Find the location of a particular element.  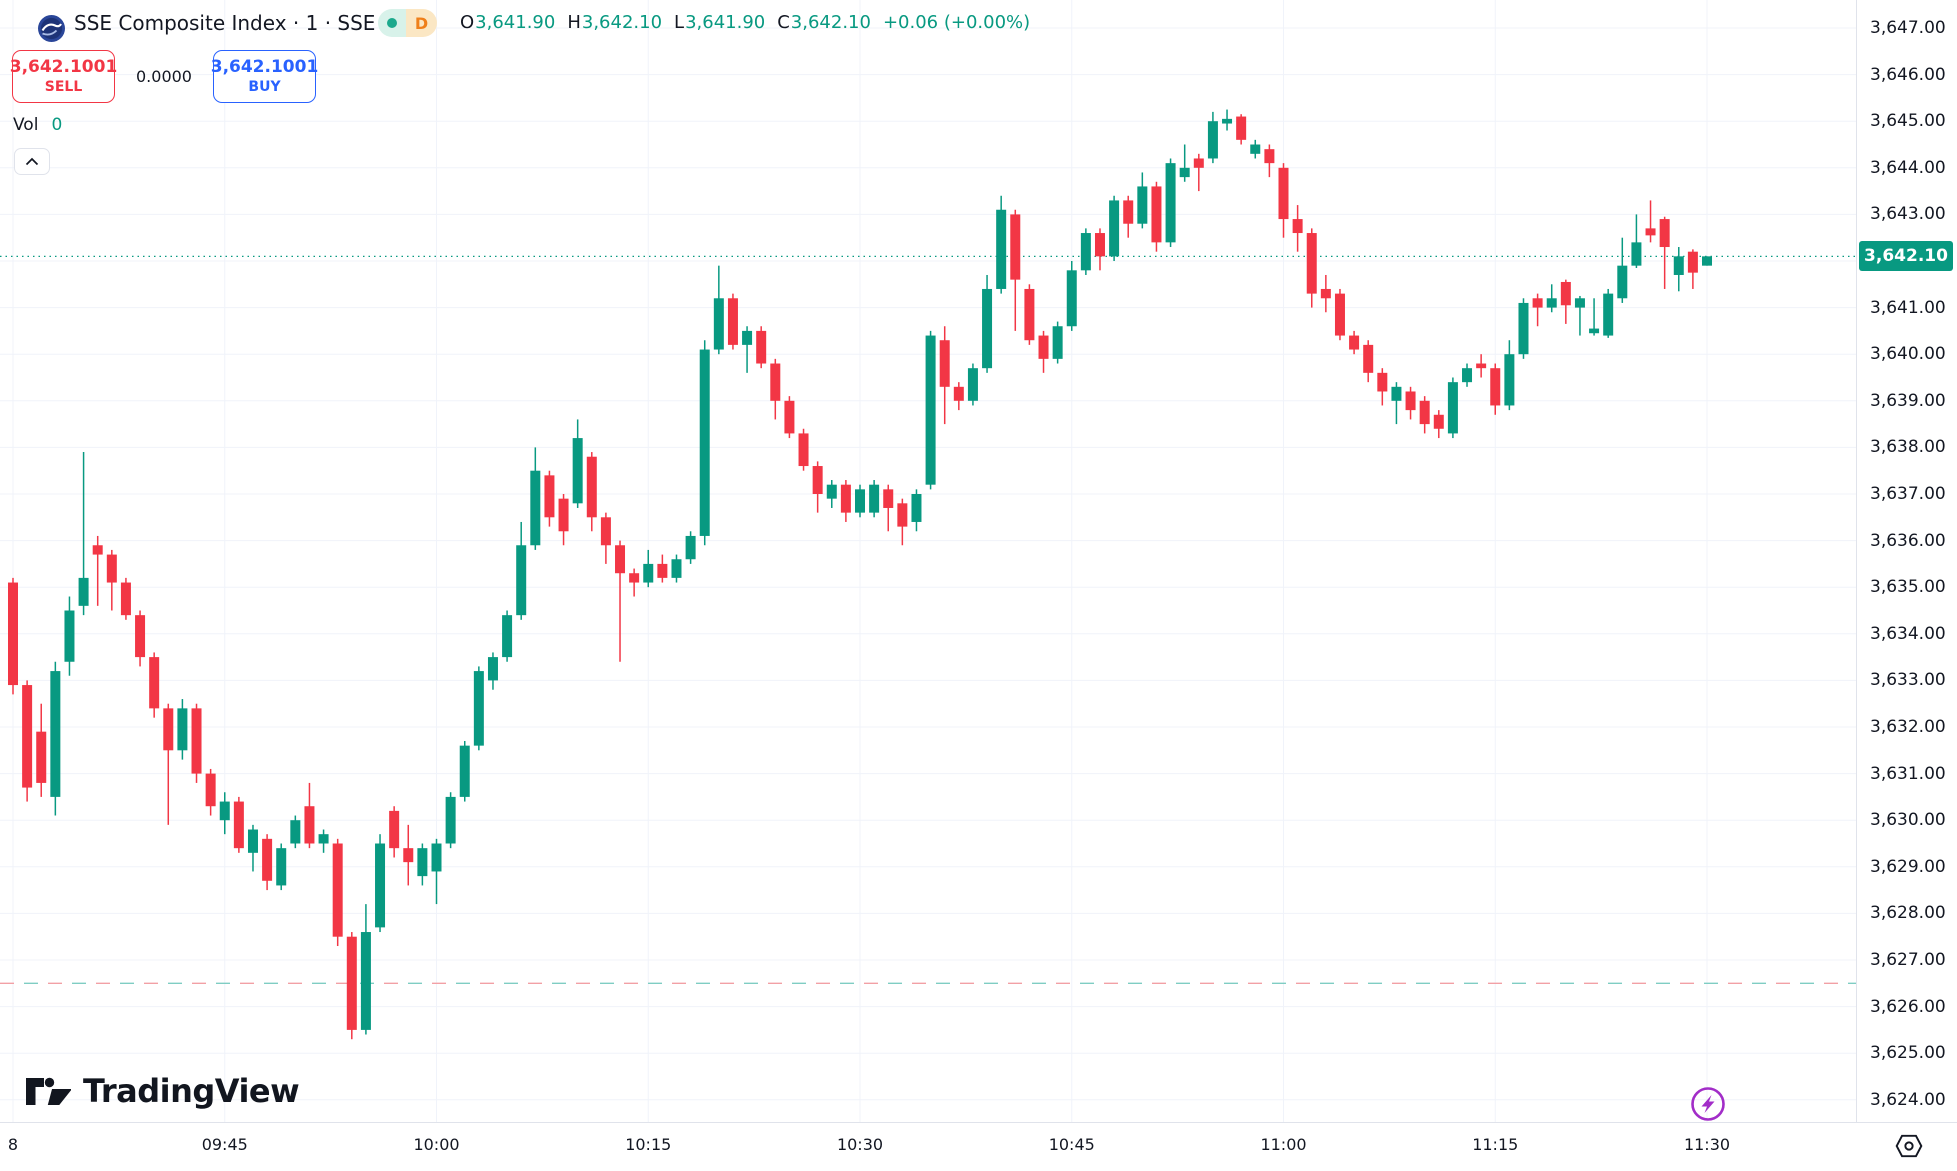

time-tick-label: 8 is located at coordinates (13, 1144).